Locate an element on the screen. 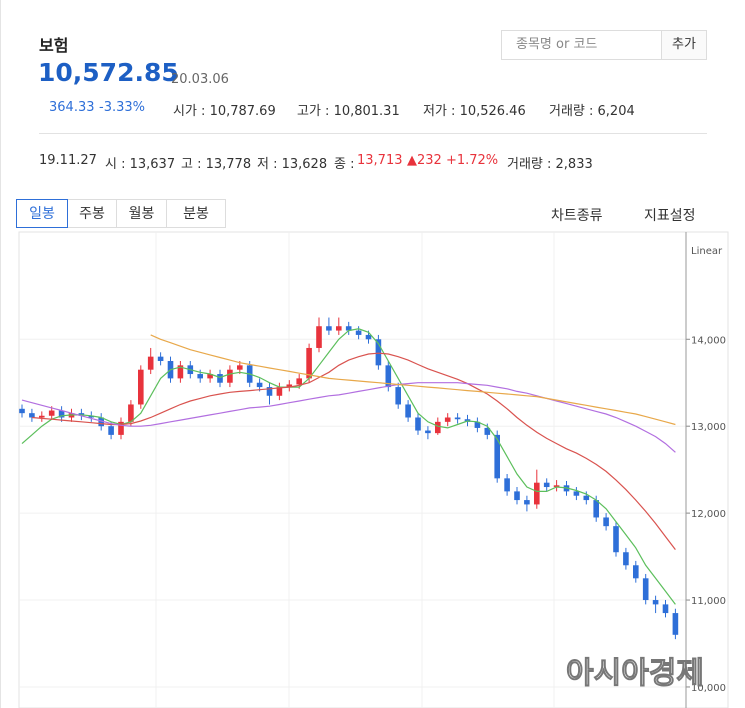 Image resolution: width=745 pixels, height=708 pixels. volume: 거래량 : 6,204 is located at coordinates (592, 111).